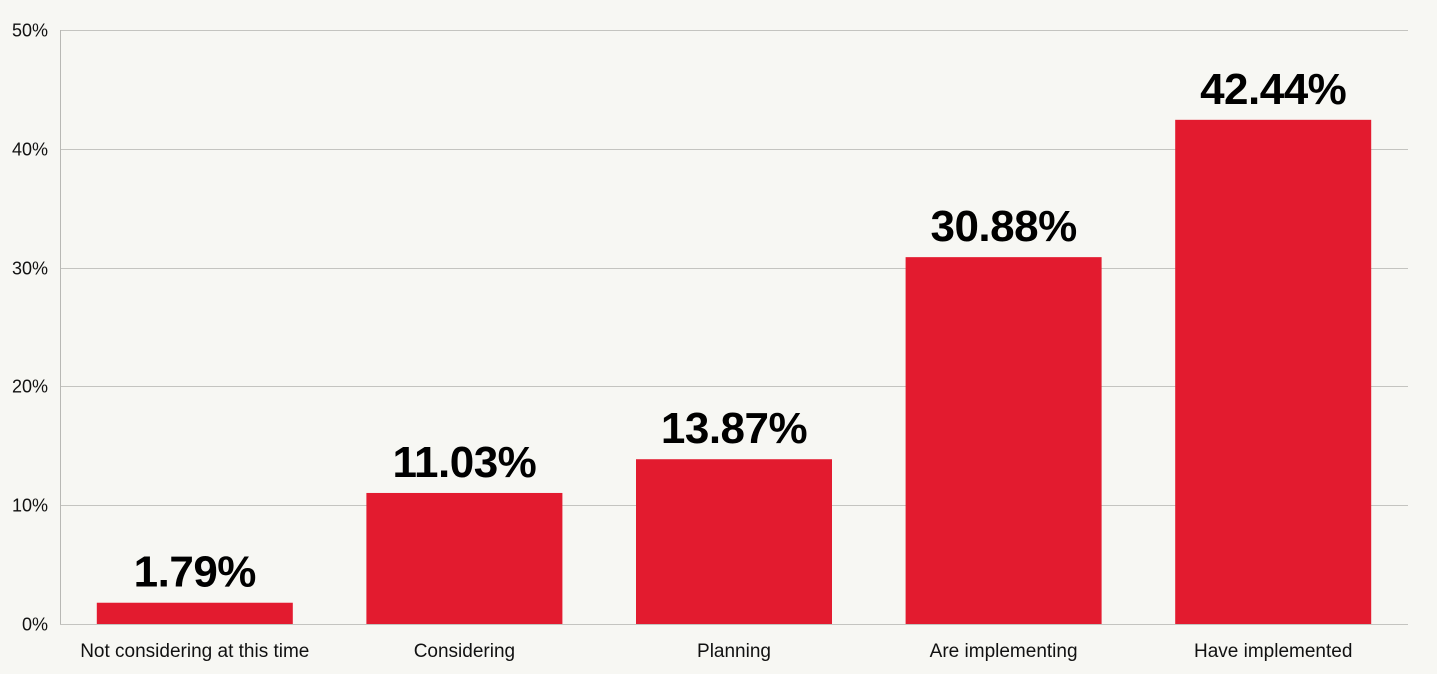  What do you see at coordinates (1273, 651) in the screenshot?
I see `x-tick-label-5: Have implemented` at bounding box center [1273, 651].